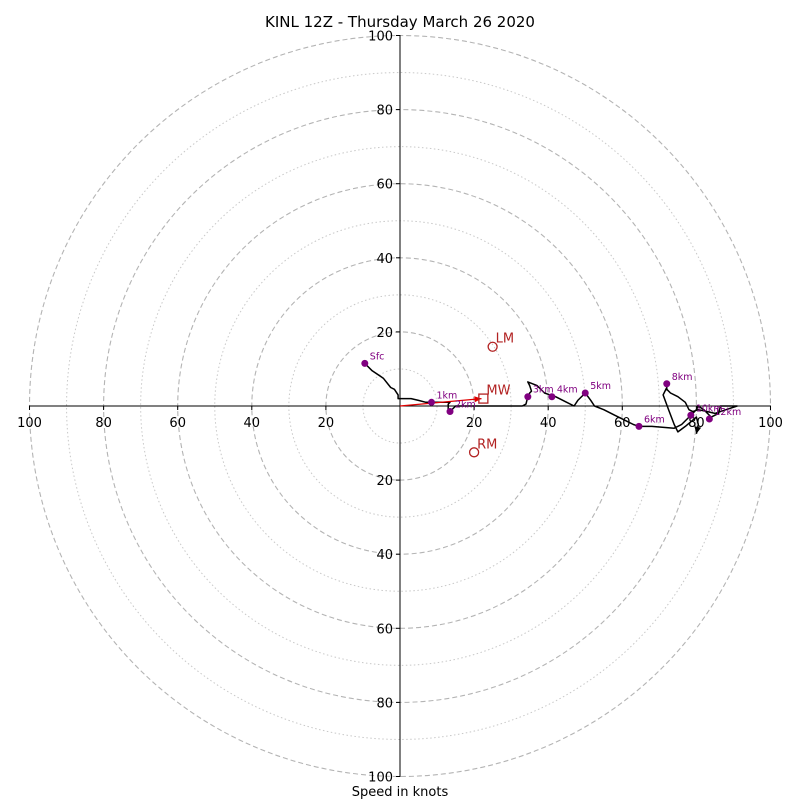 The height and width of the screenshot is (800, 800). I want to click on height-label-6km: 6km, so click(654, 419).